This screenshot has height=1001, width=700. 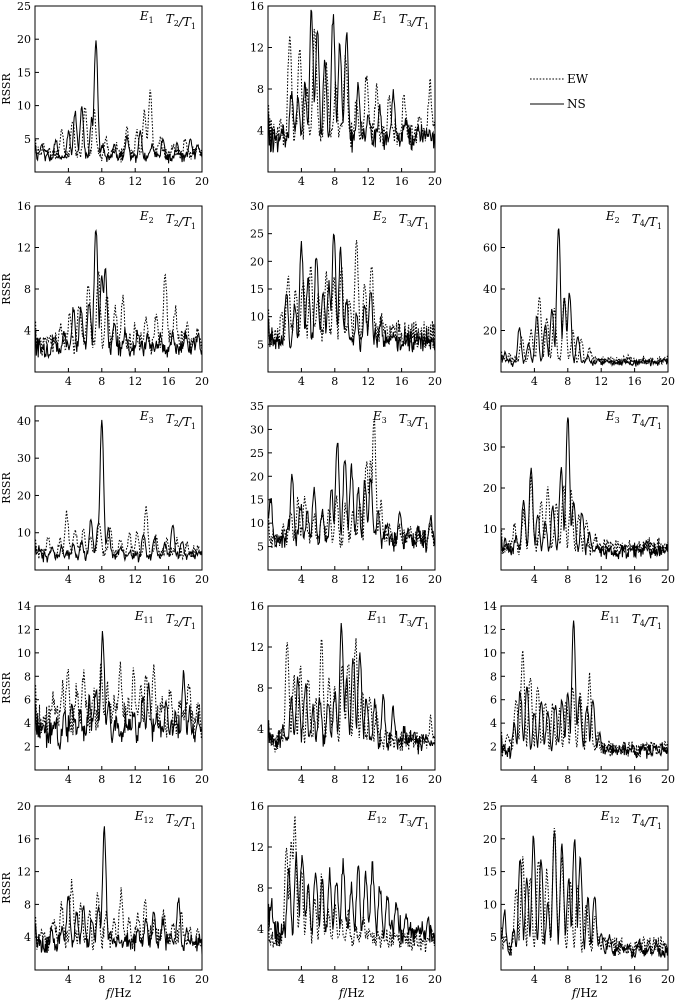 What do you see at coordinates (490, 872) in the screenshot?
I see `y-tick-label: 15` at bounding box center [490, 872].